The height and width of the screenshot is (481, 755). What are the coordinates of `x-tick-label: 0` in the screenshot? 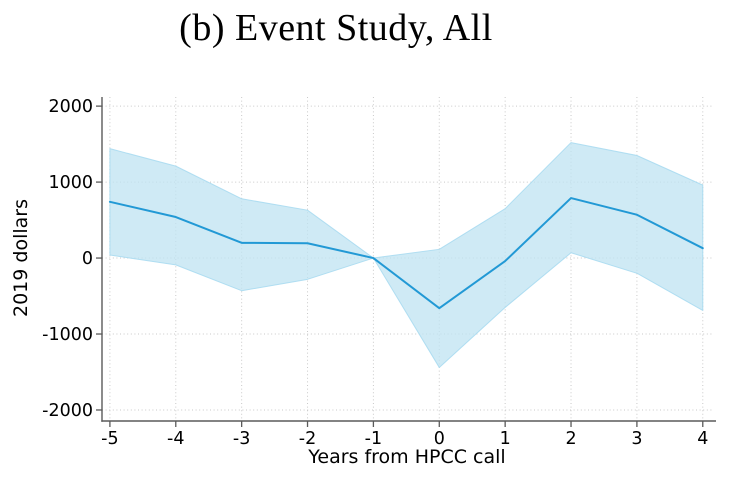 It's located at (439, 439).